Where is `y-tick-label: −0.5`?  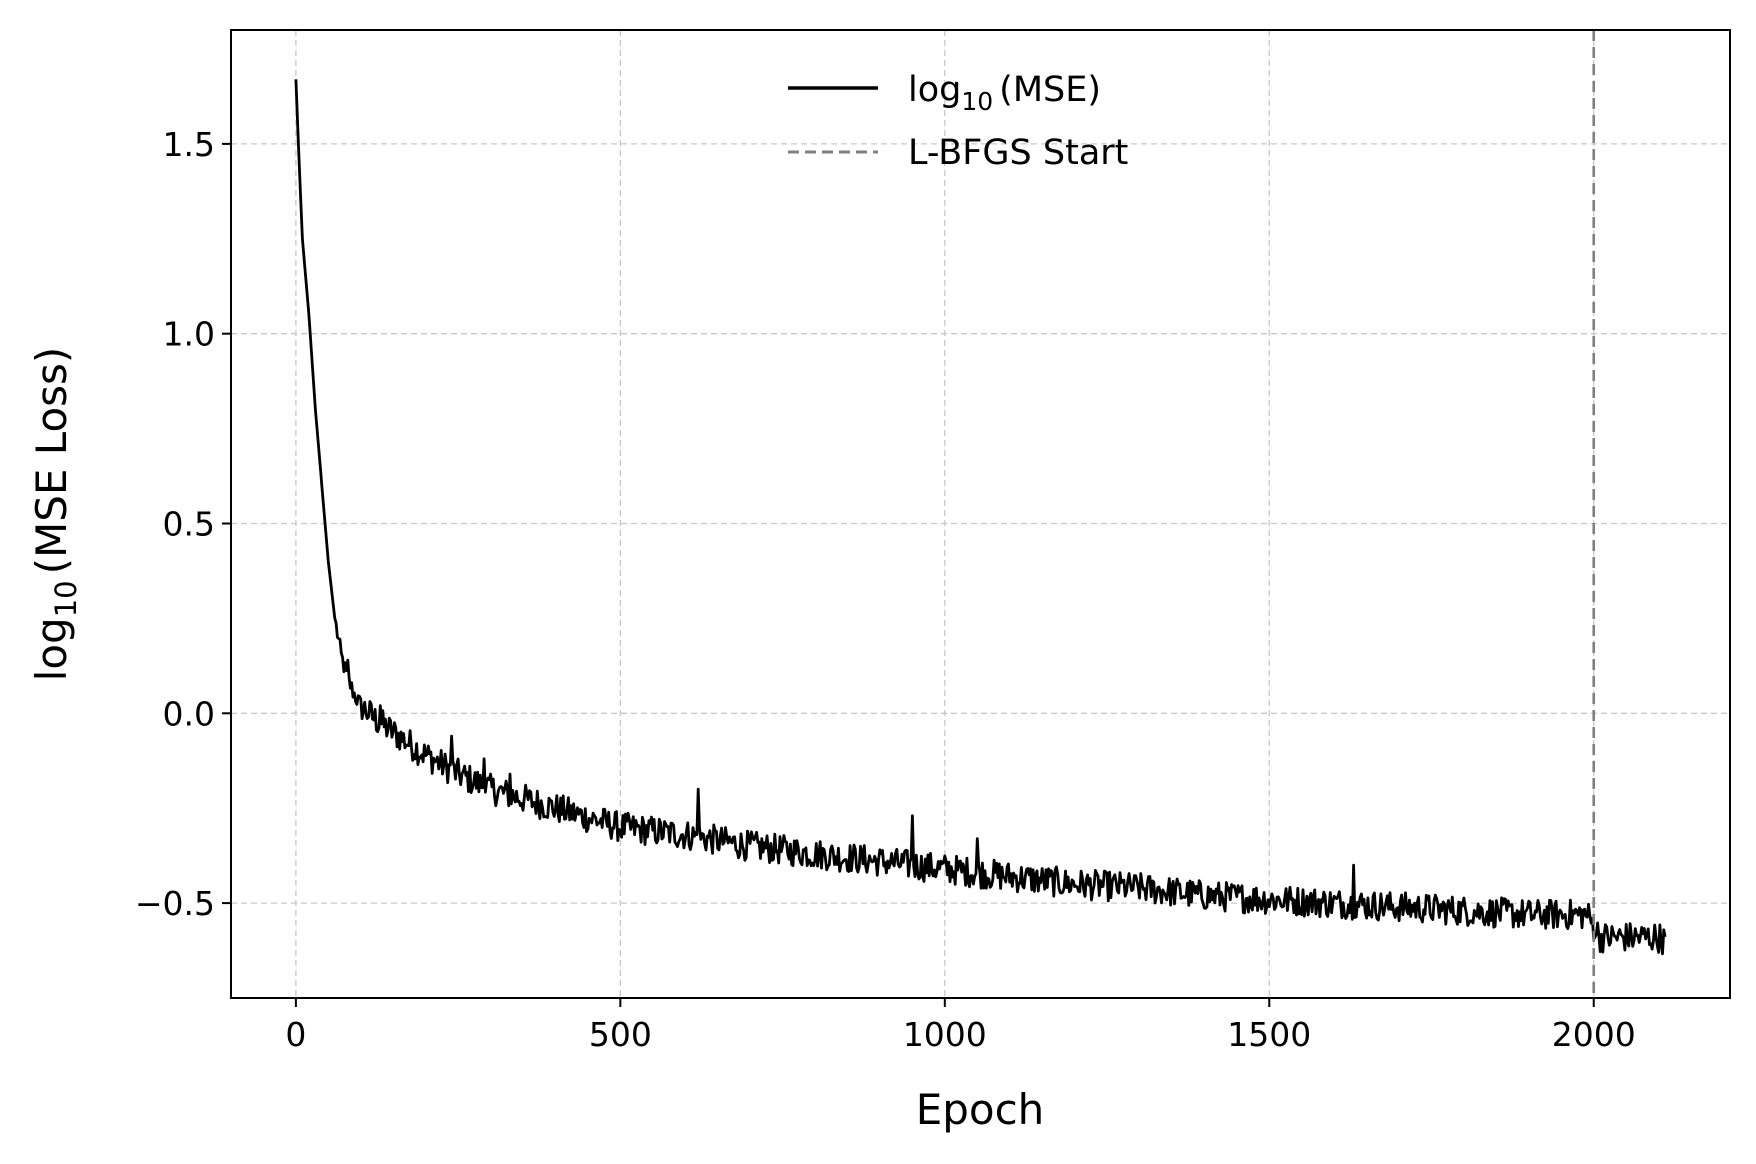
y-tick-label: −0.5 is located at coordinates (175, 903).